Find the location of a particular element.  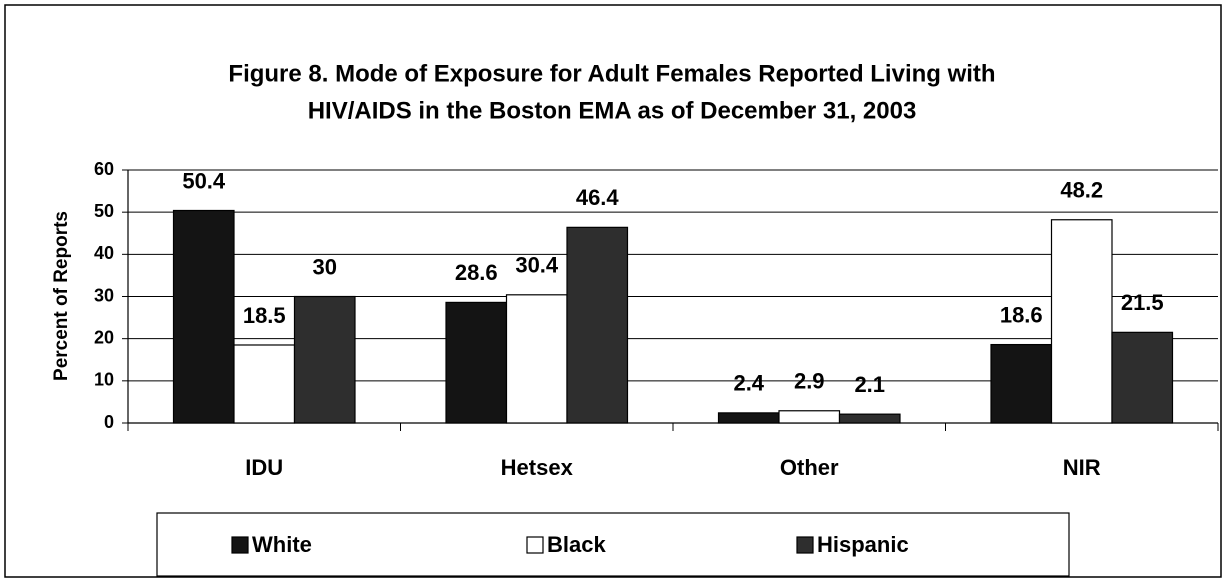

legend-label: Hispanic is located at coordinates (863, 544).